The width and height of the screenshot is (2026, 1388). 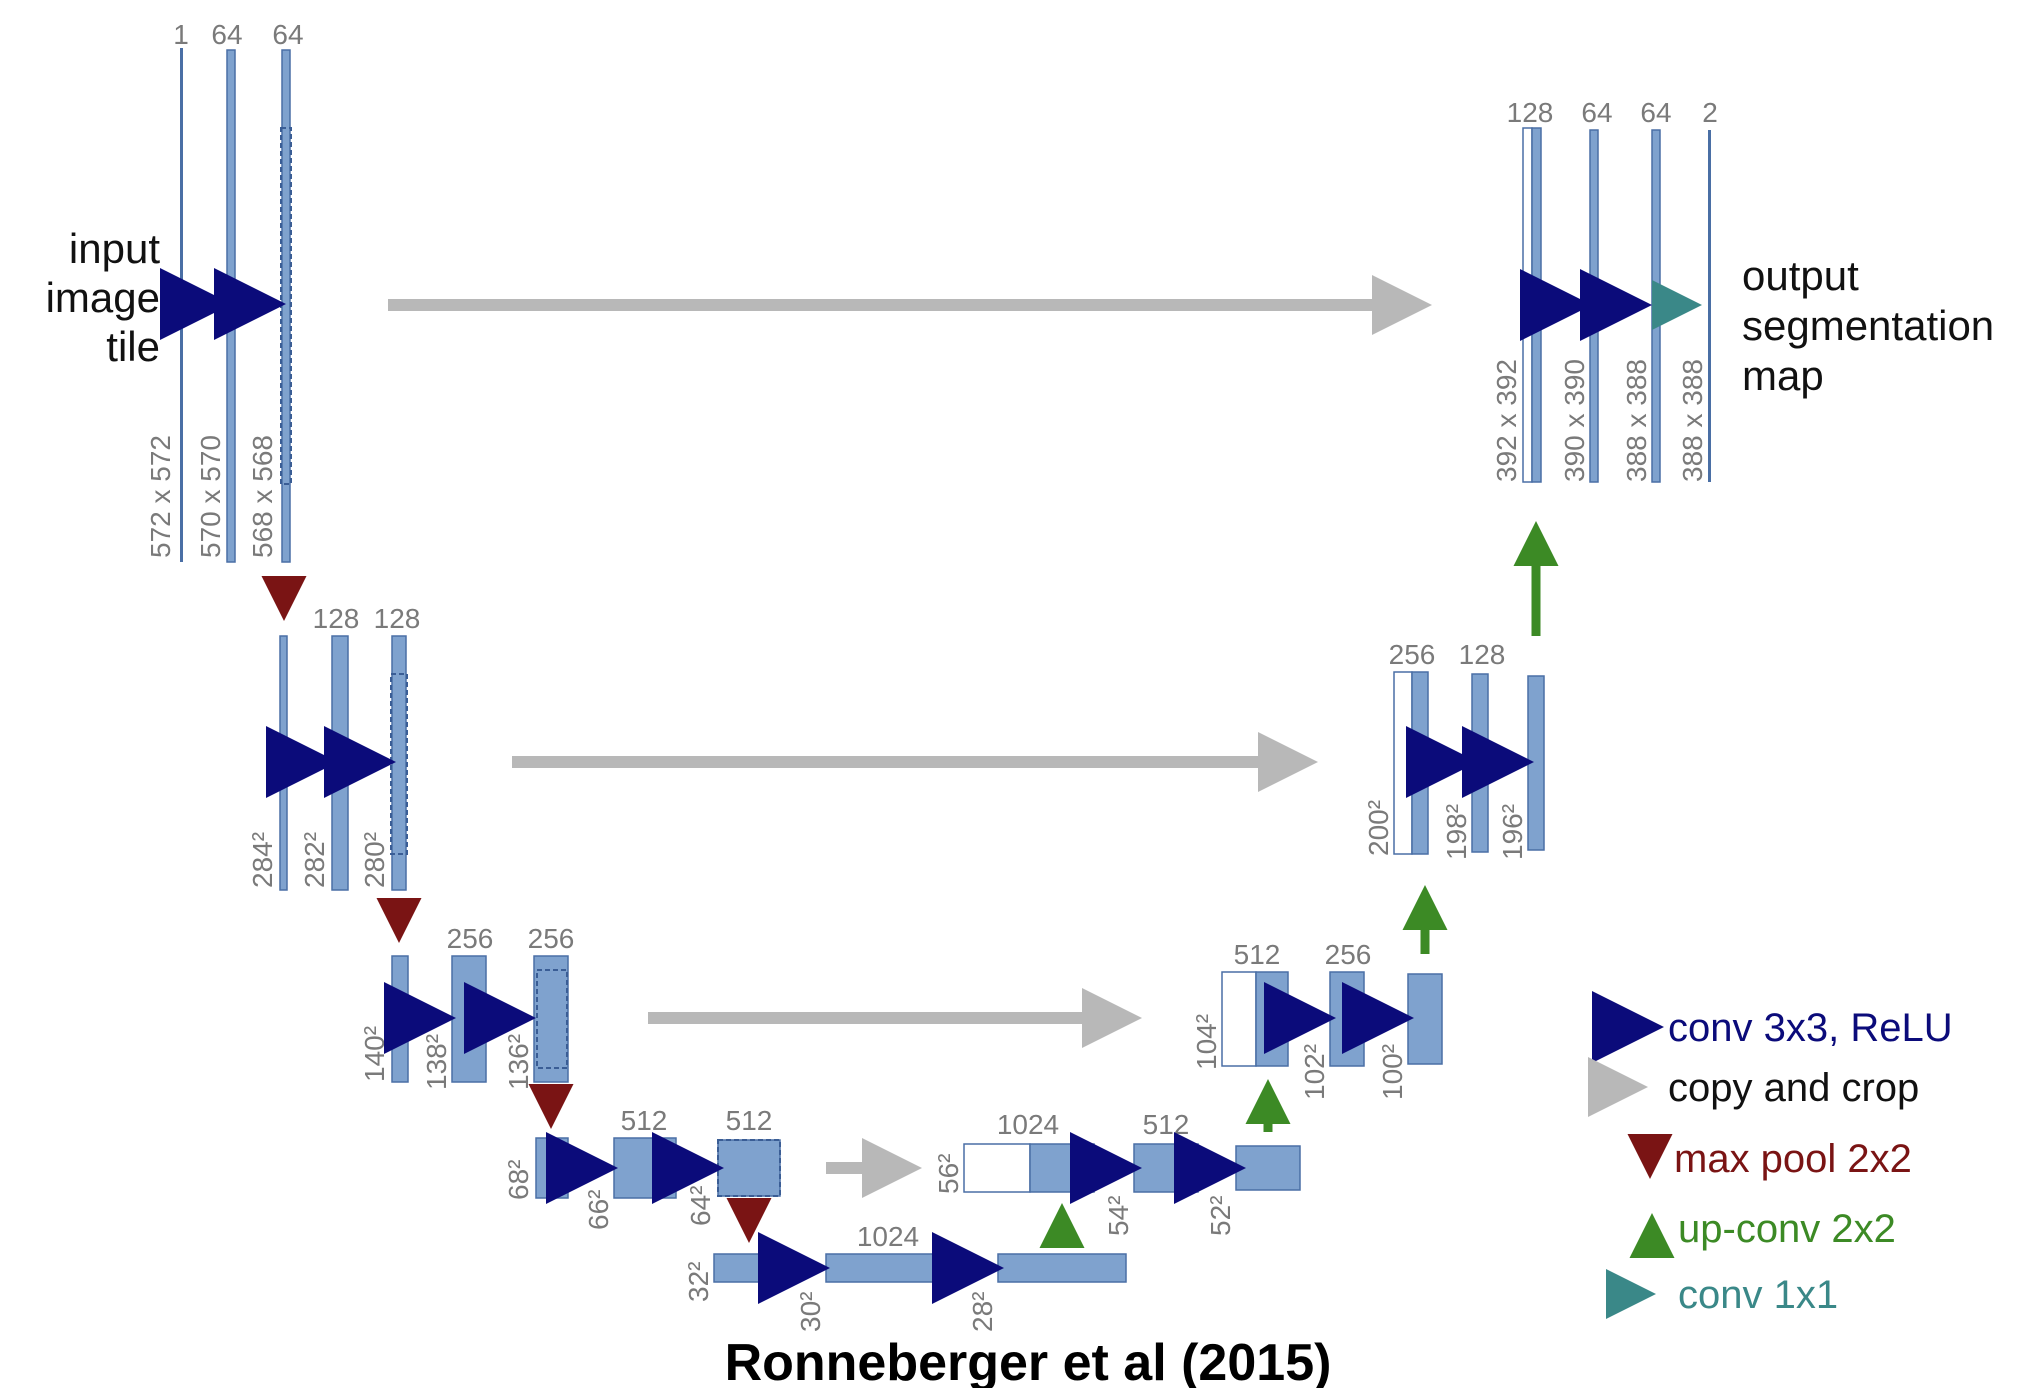 I want to click on legend-item-pool: max pool 2x2, so click(x=1769, y=1157).